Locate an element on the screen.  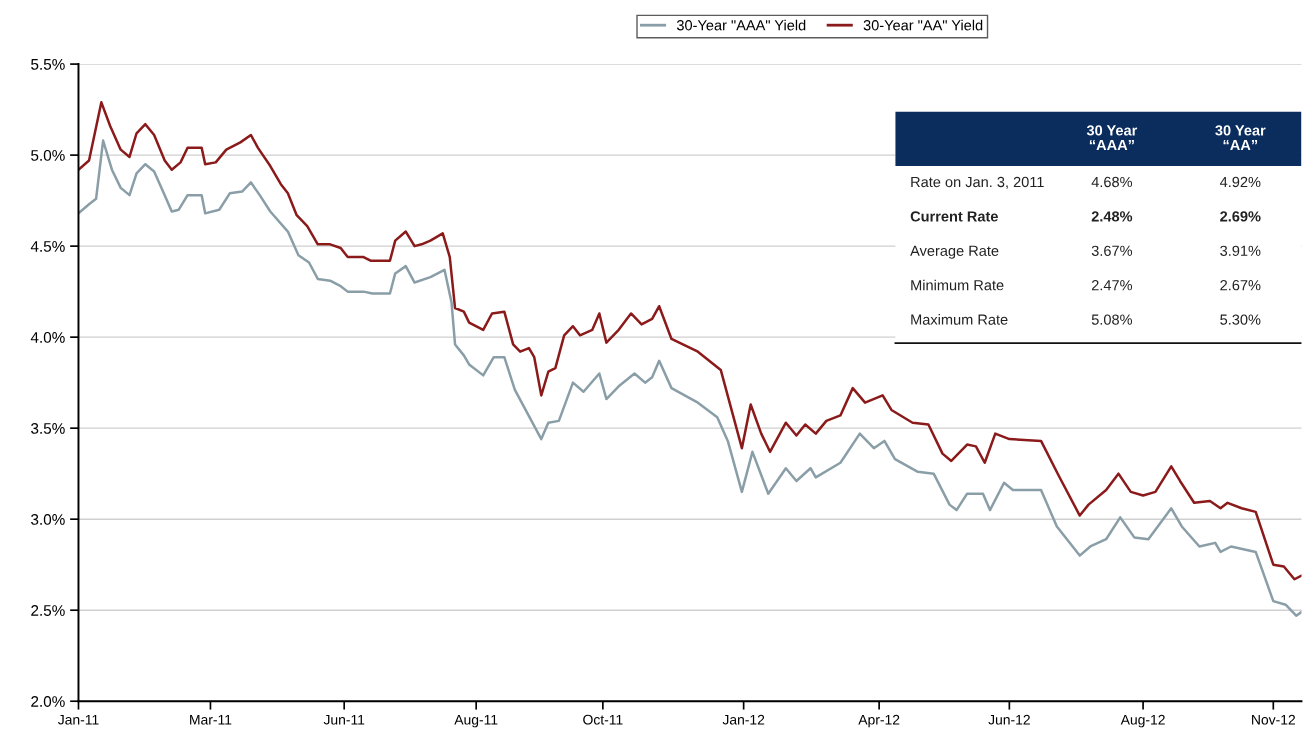
annotation: 2.67% is located at coordinates (1240, 285).